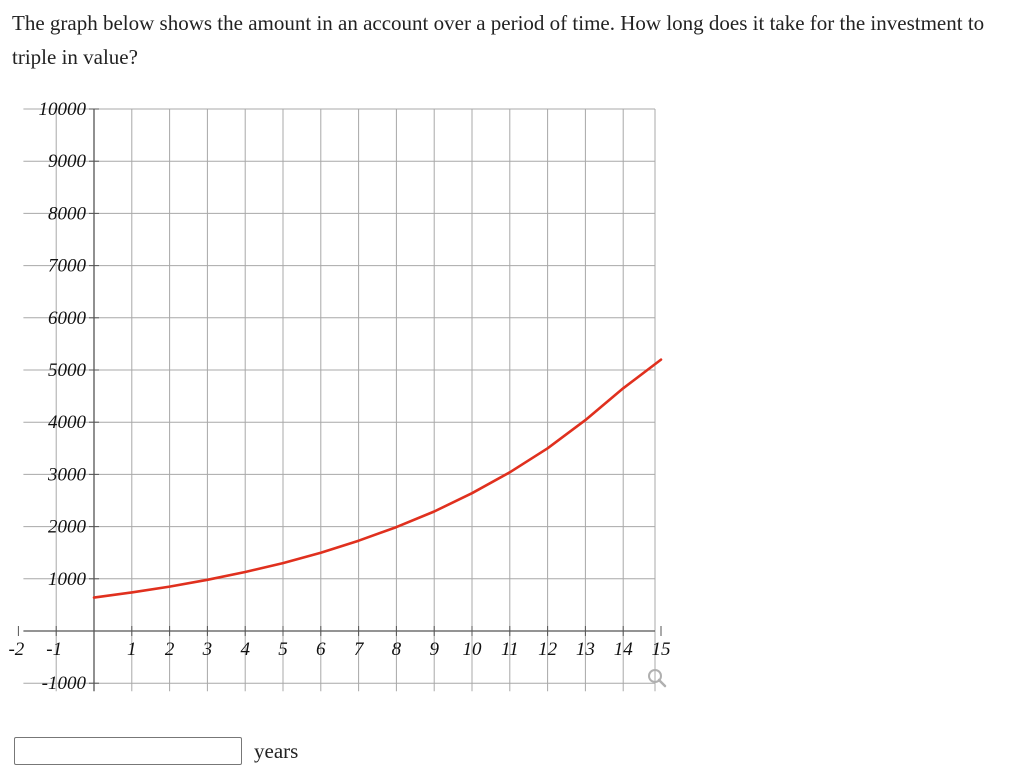 This screenshot has height=777, width=1024. What do you see at coordinates (245, 649) in the screenshot?
I see `x-tick-label: 4` at bounding box center [245, 649].